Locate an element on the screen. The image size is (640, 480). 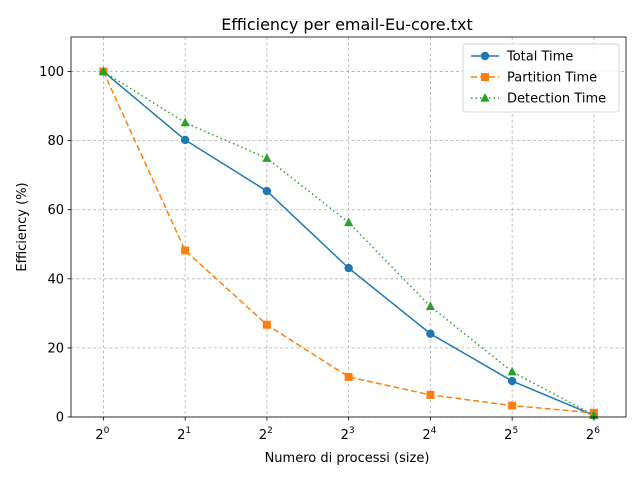
x-tick-label: 24 is located at coordinates (429, 434).